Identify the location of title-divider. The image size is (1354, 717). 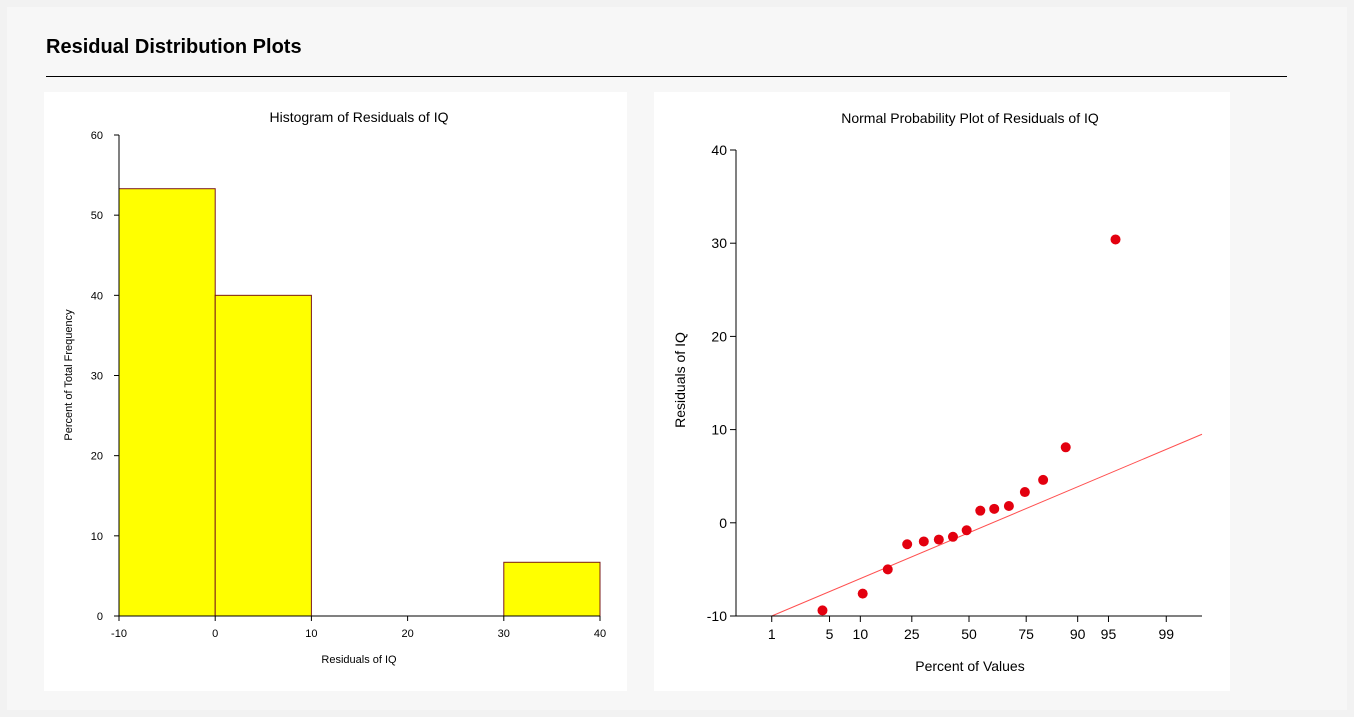
(666, 76).